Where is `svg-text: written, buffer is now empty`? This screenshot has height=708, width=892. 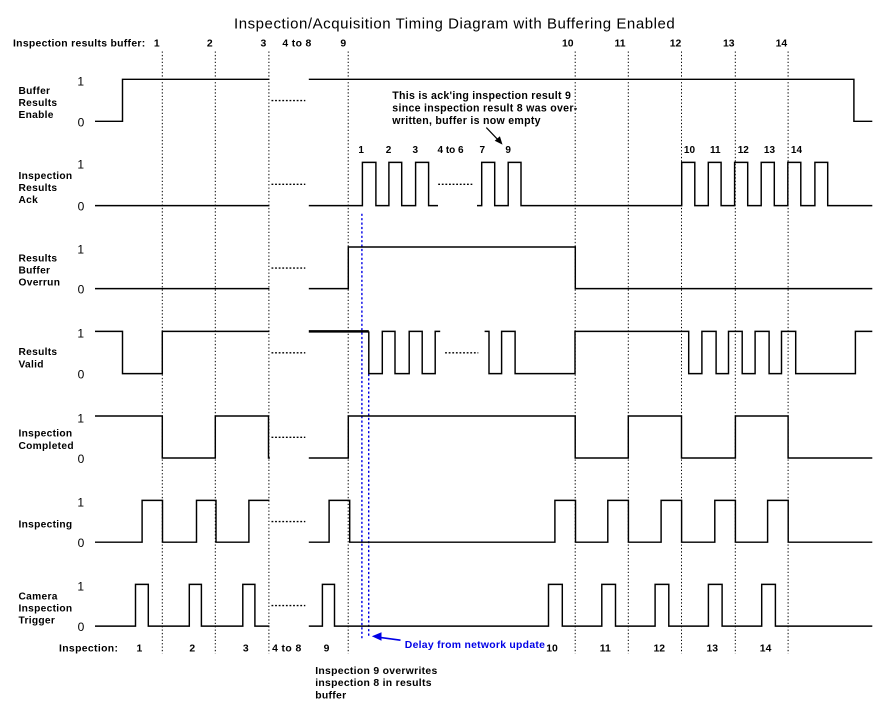
svg-text: written, buffer is now empty is located at coordinates (466, 121).